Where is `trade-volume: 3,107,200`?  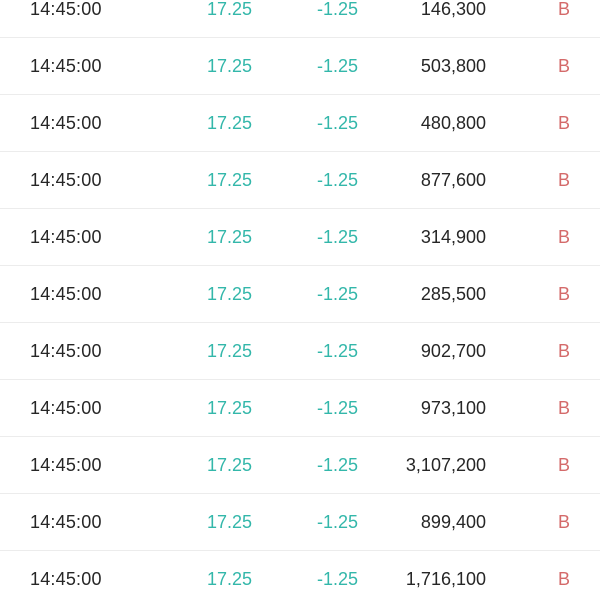 trade-volume: 3,107,200 is located at coordinates (445, 465).